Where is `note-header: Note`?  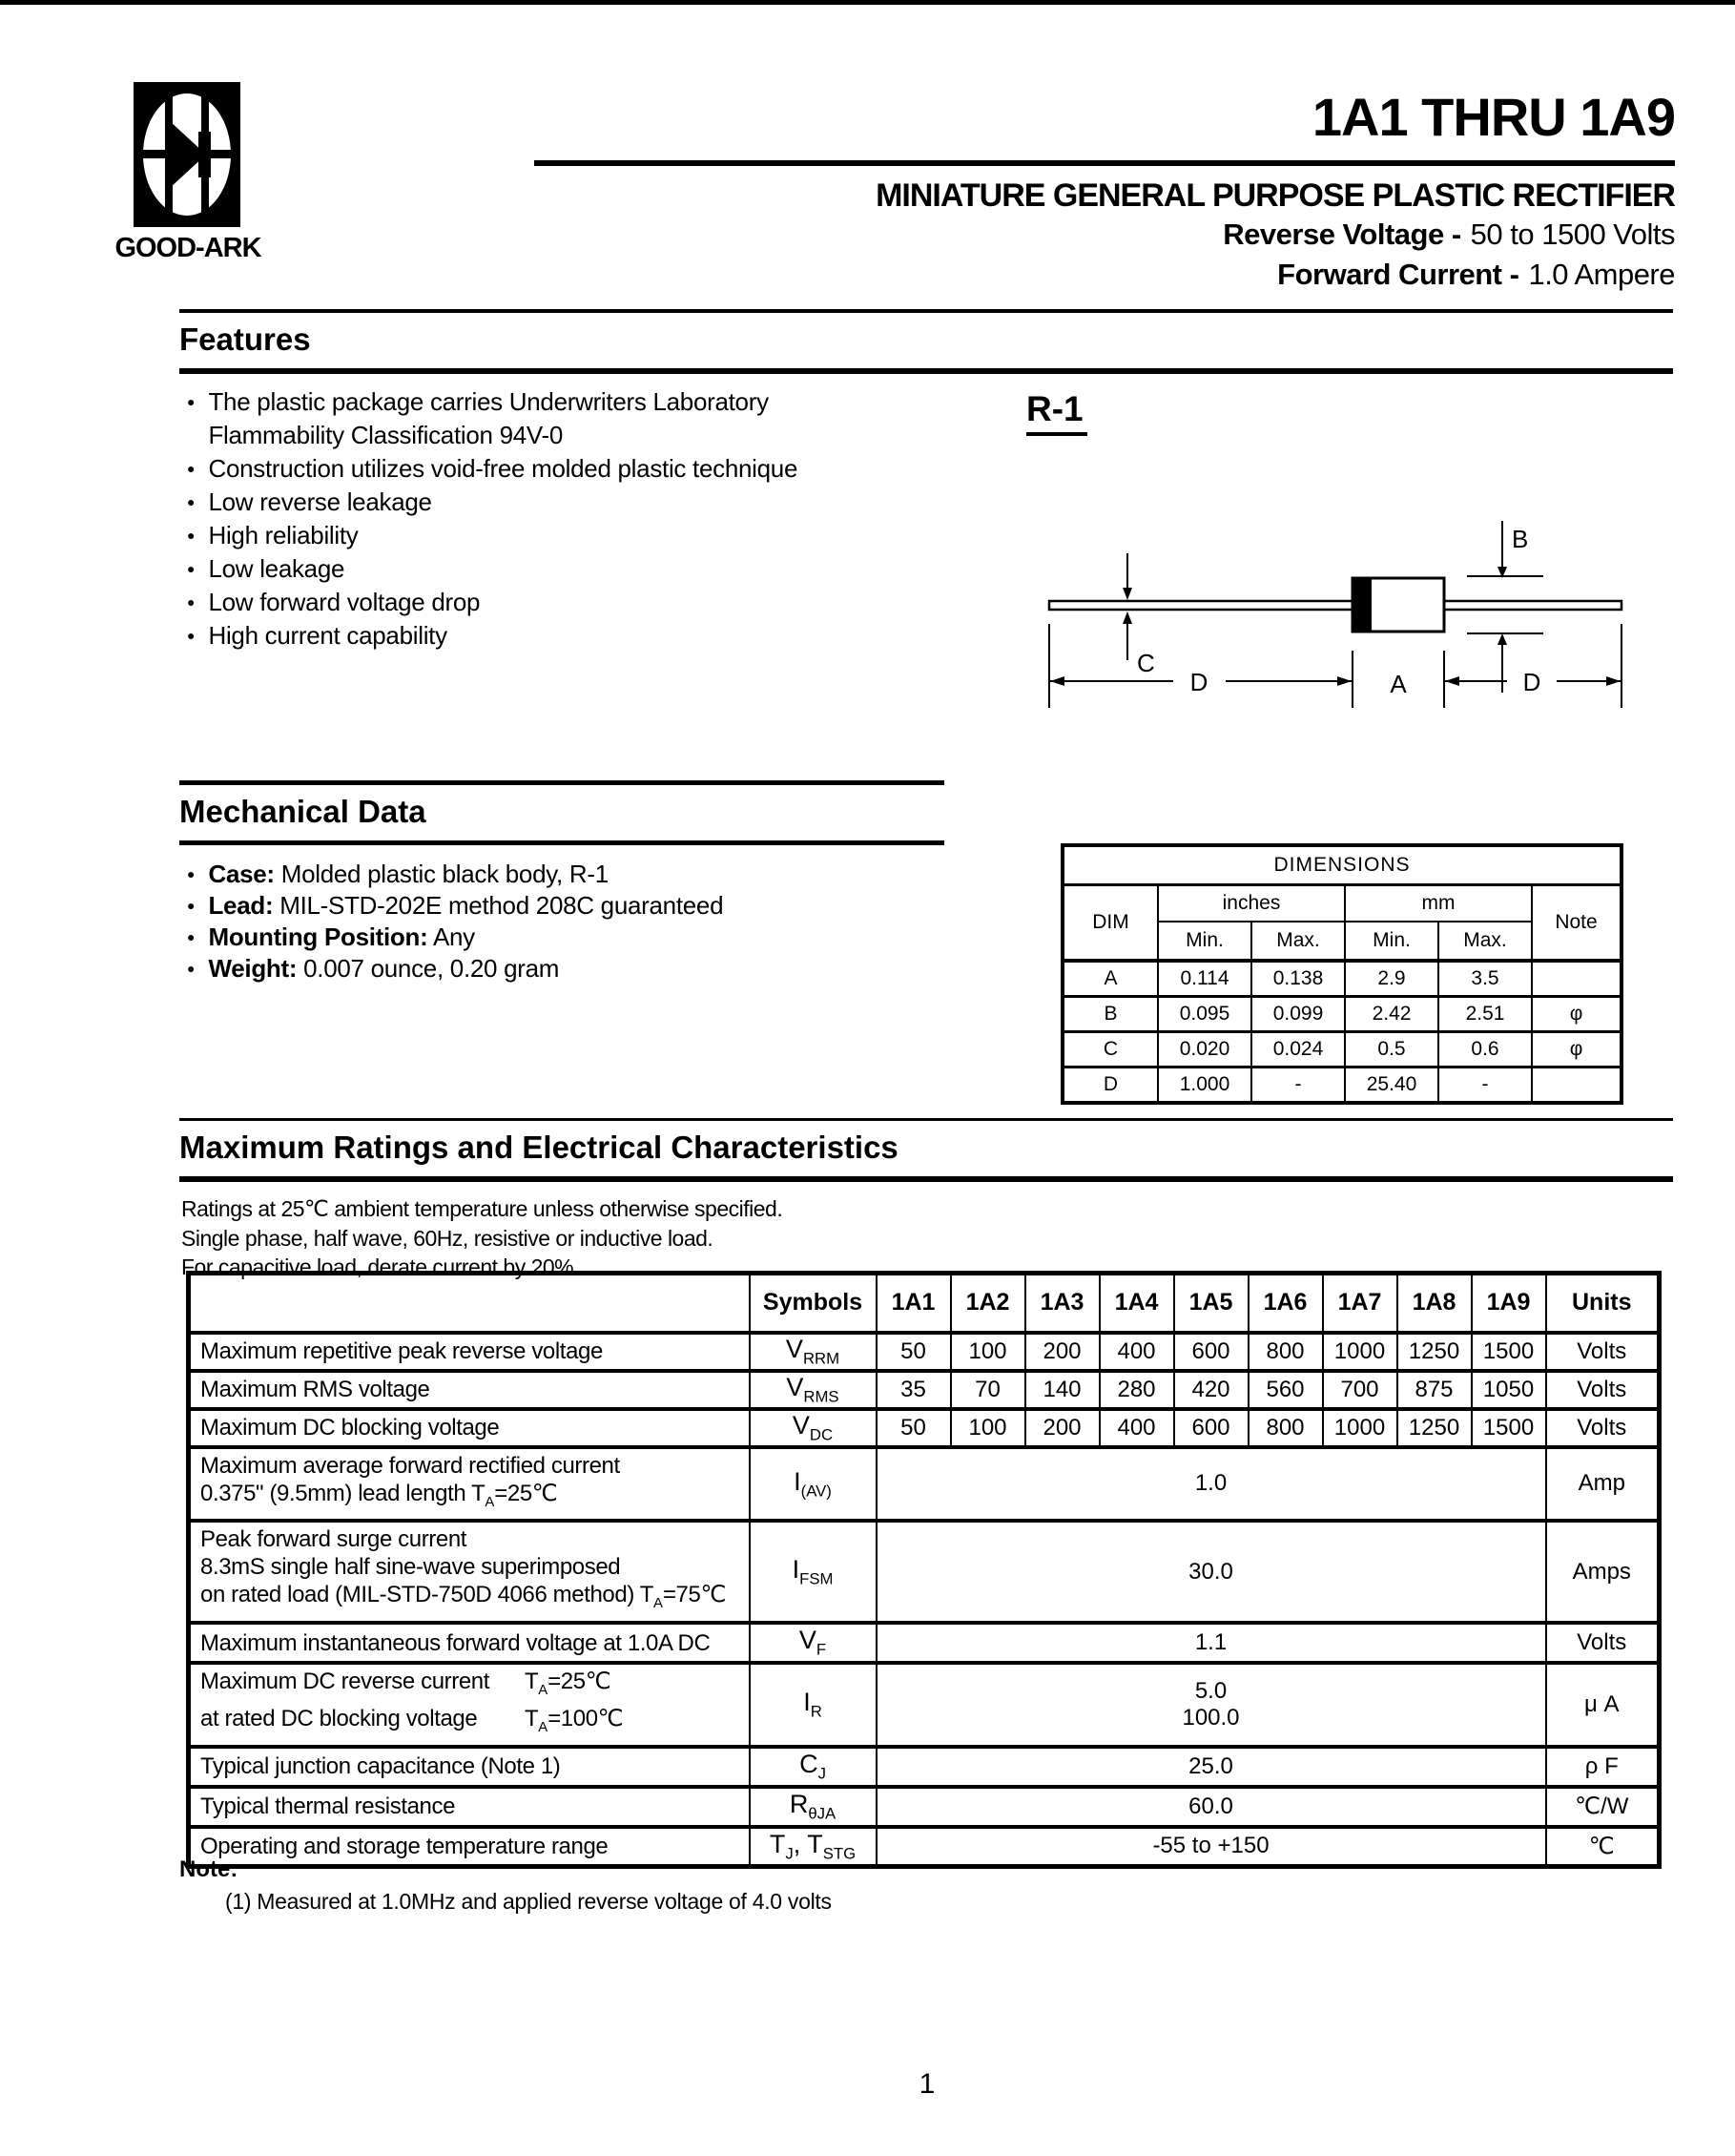
note-header: Note is located at coordinates (1576, 923).